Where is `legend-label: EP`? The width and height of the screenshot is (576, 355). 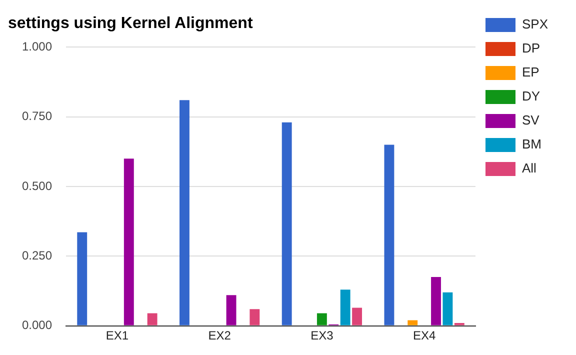
legend-label: EP is located at coordinates (531, 72).